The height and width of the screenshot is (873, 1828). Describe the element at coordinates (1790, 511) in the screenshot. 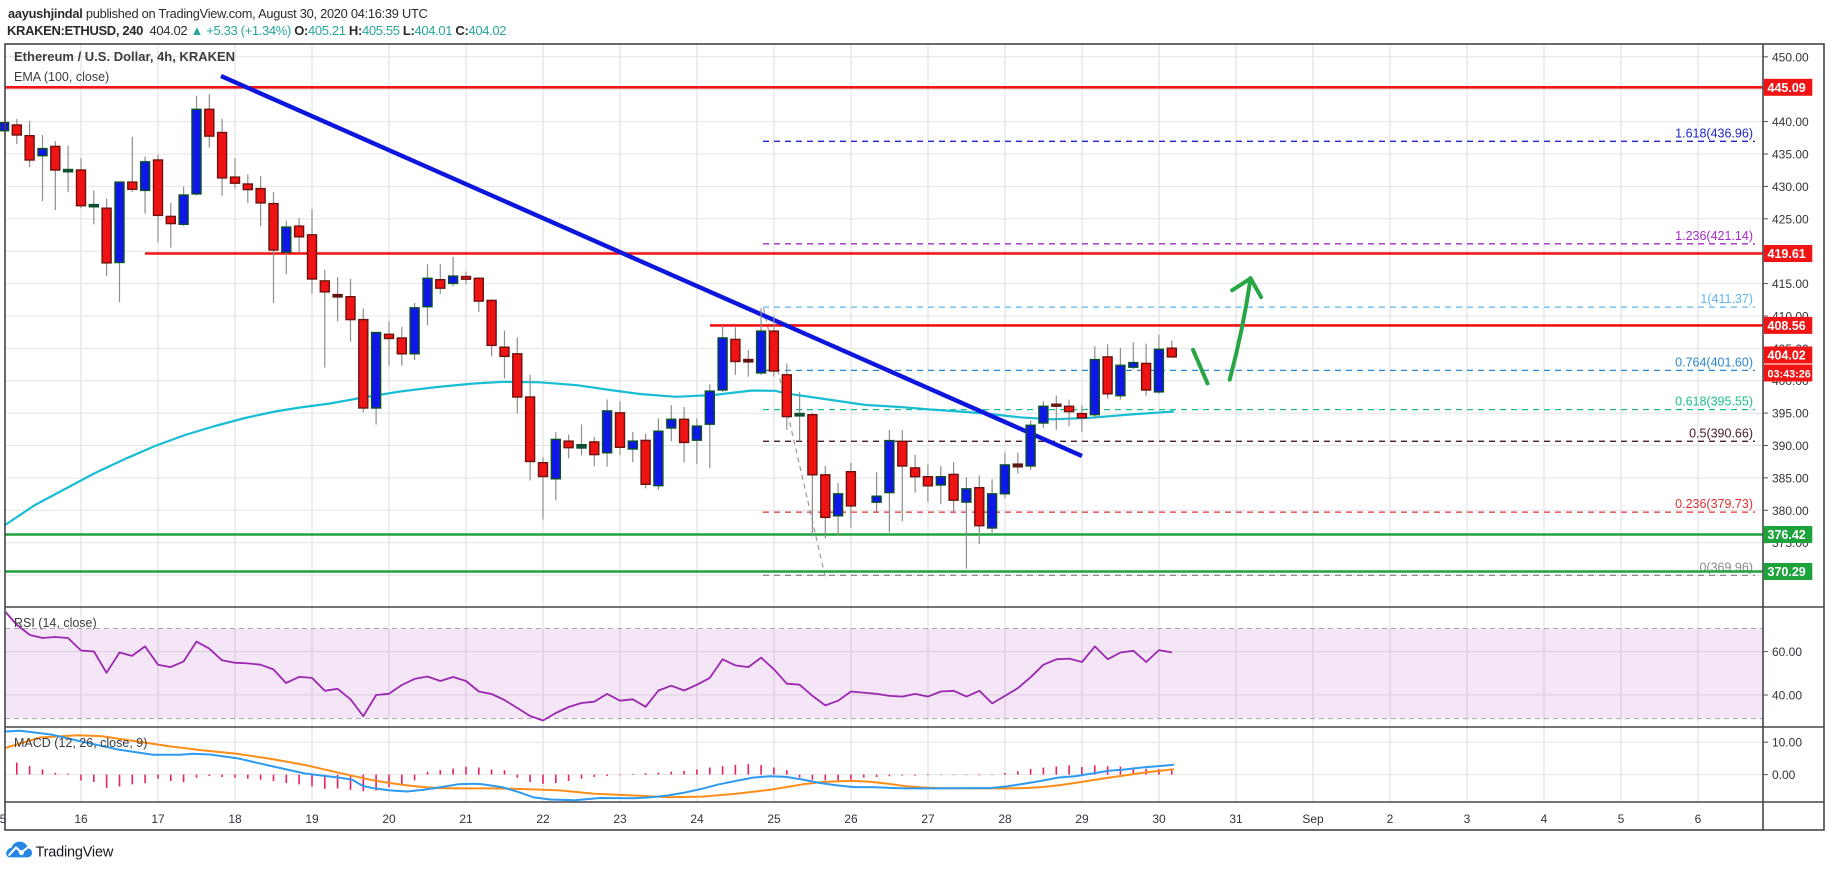

I see `svg-text: 380.00` at that location.